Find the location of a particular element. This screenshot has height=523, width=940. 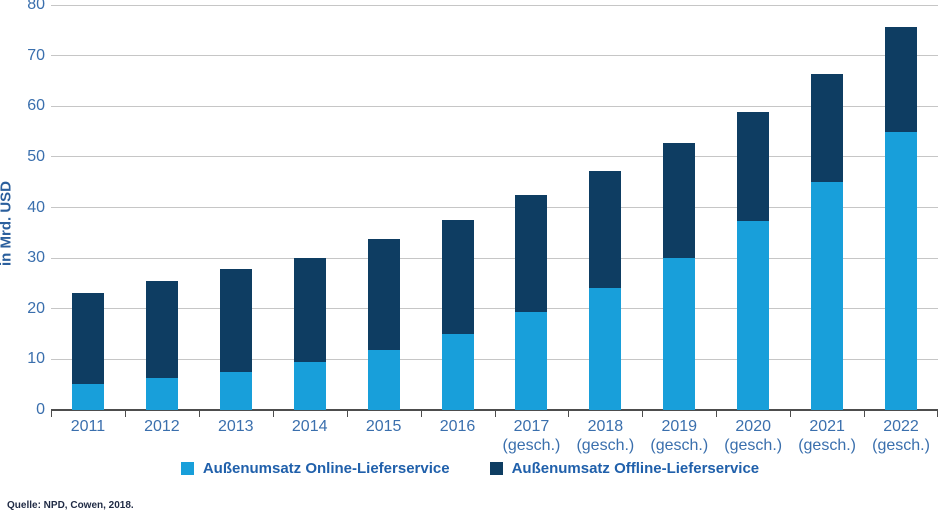

bar-segment-offline-2013 is located at coordinates (235, 320).